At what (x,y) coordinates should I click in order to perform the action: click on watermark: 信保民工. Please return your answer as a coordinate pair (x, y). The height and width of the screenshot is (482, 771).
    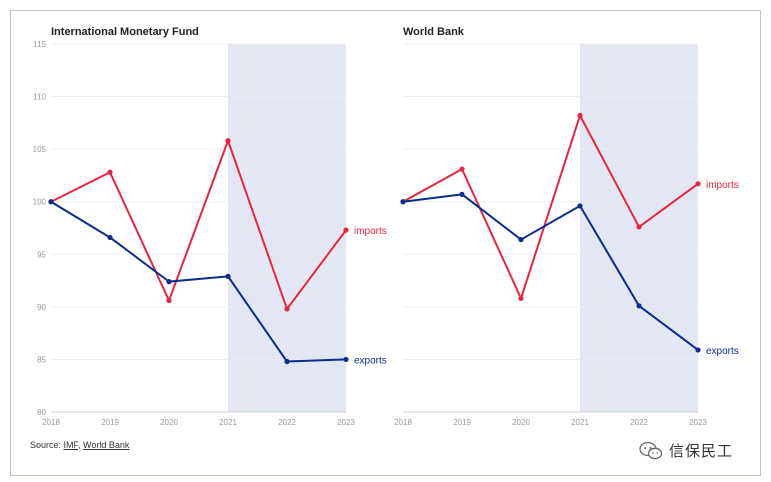
    Looking at the image, I should click on (686, 450).